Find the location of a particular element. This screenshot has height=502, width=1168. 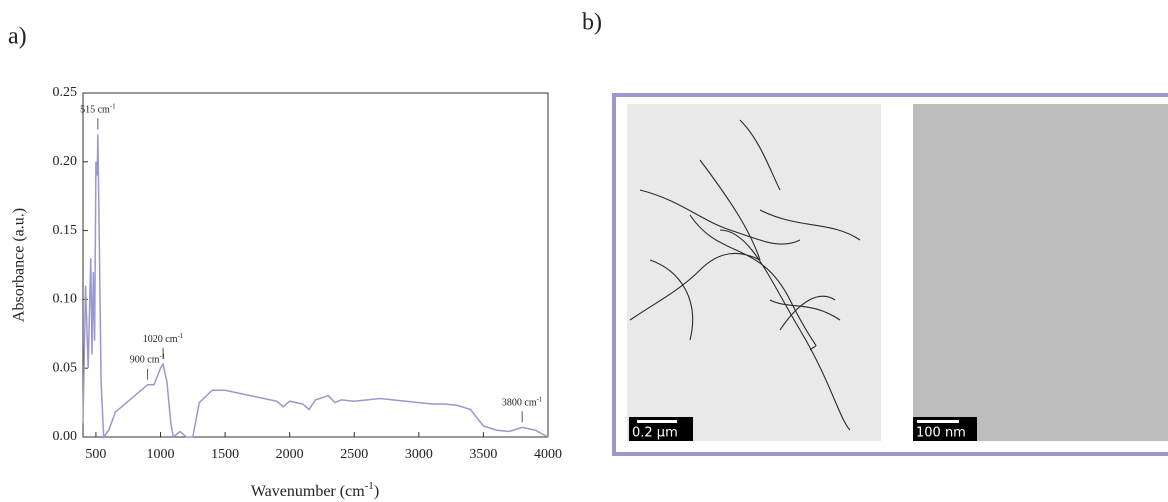

annotation: 1020 cm-1 is located at coordinates (163, 339).